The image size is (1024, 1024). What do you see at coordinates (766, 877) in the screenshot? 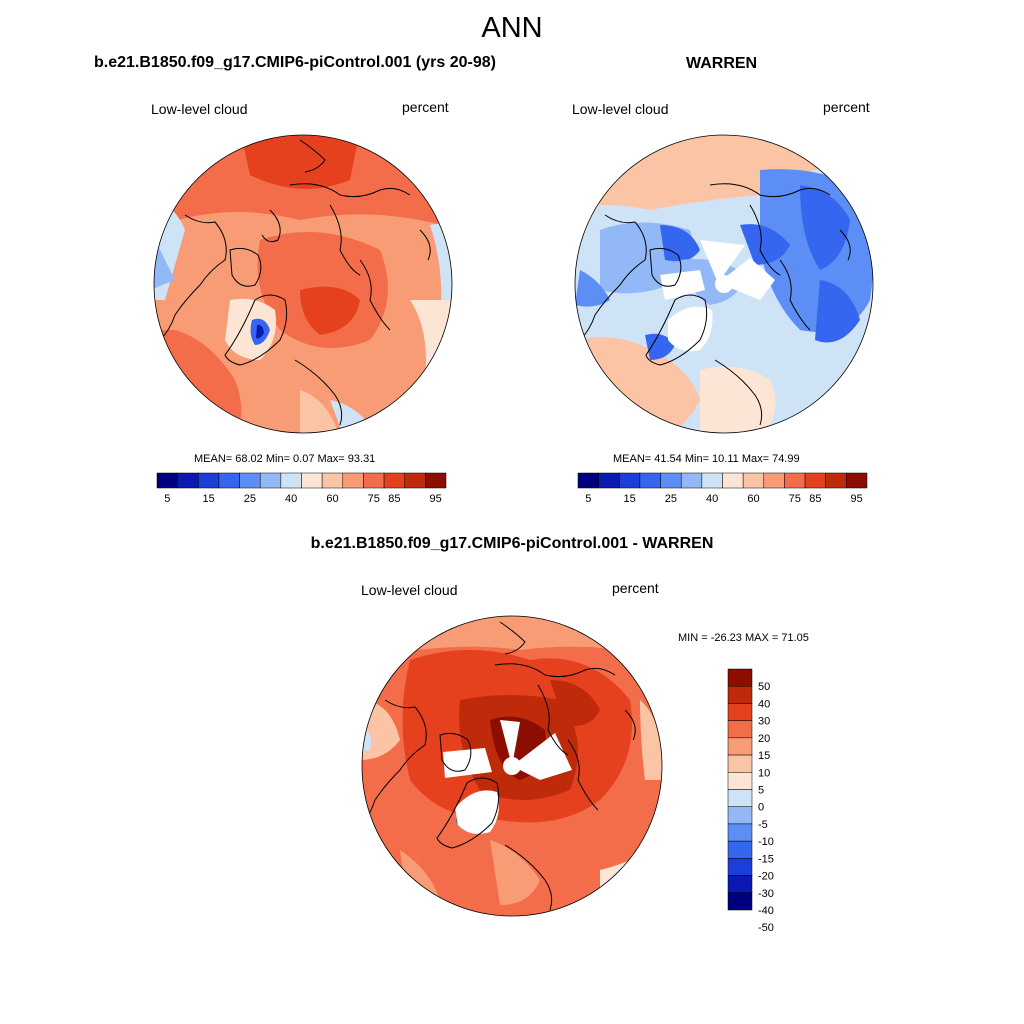
I see `diff-colorbar-tick-label: -20` at bounding box center [766, 877].